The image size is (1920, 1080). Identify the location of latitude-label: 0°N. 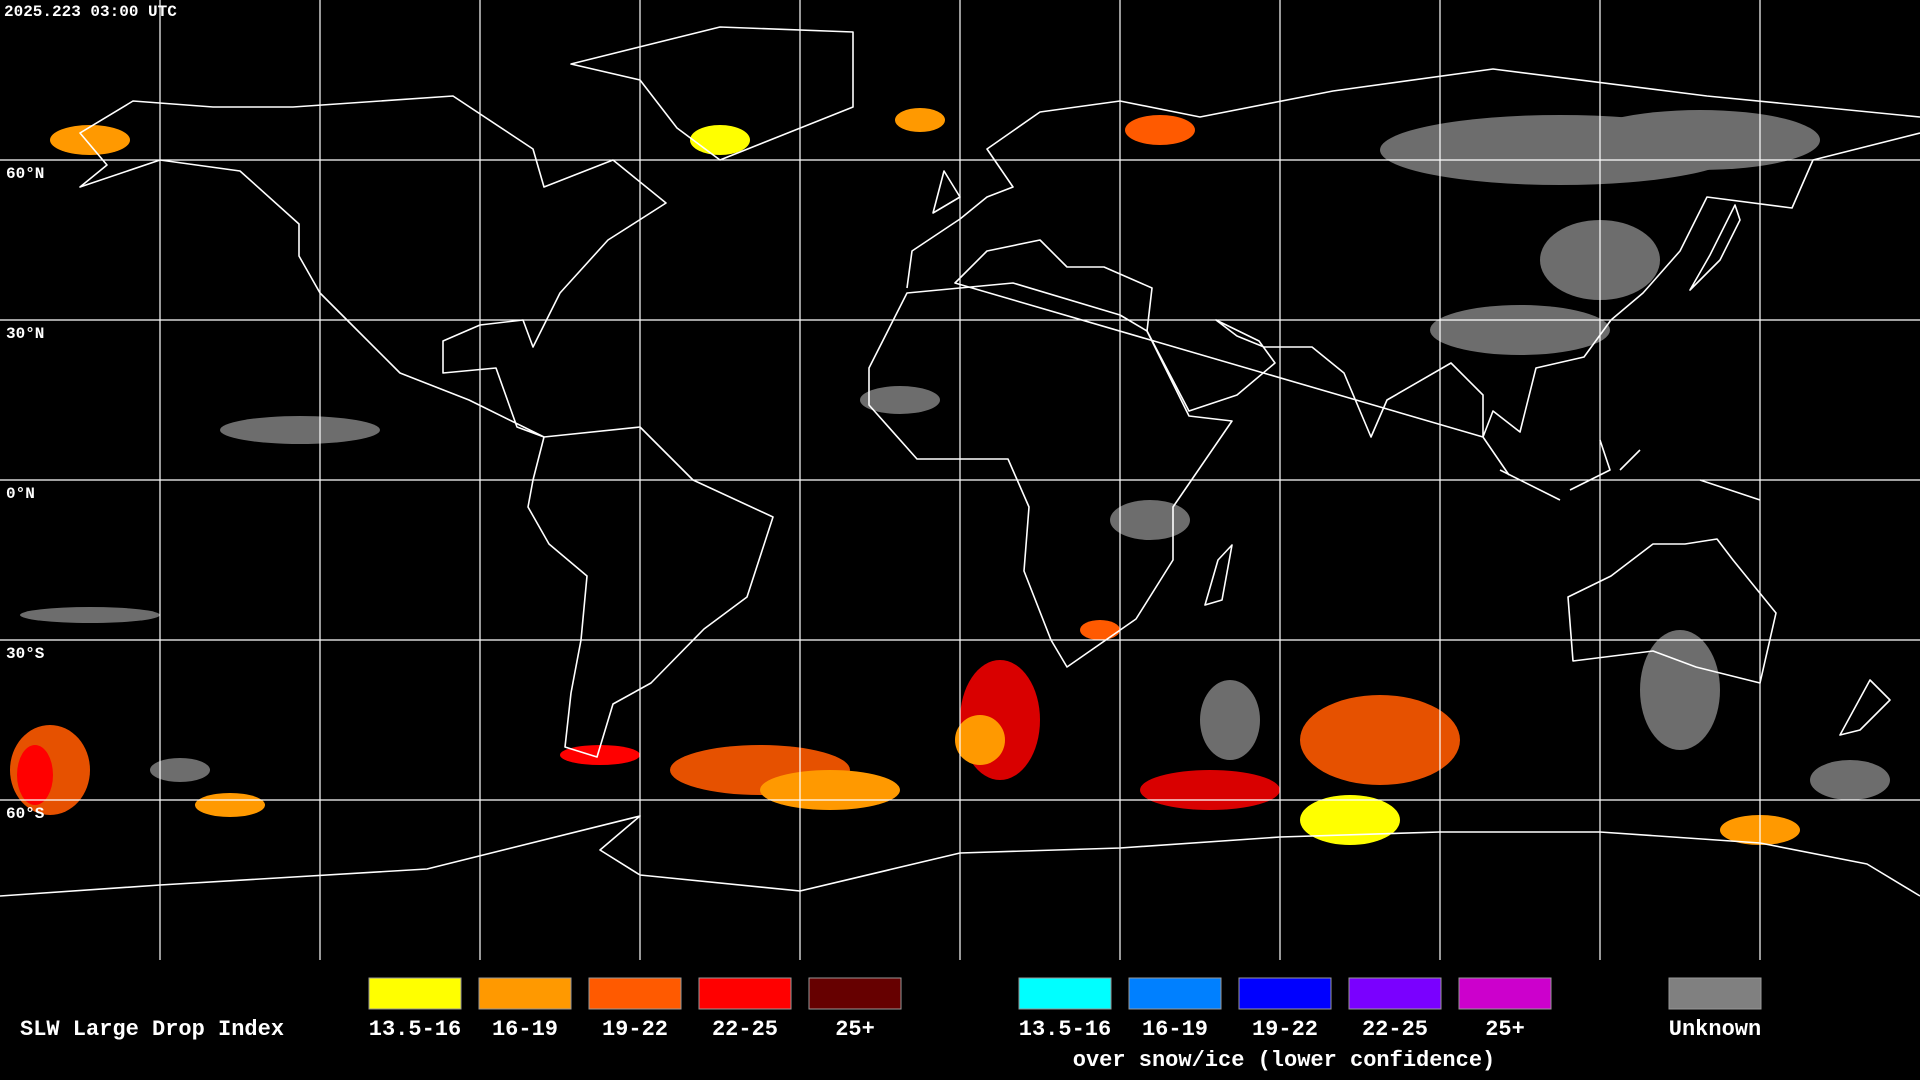
(20, 494).